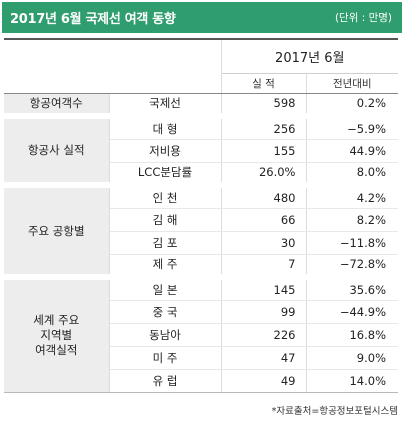 This screenshot has width=404, height=423. I want to click on unit-note: (단위 : 만명), so click(363, 18).